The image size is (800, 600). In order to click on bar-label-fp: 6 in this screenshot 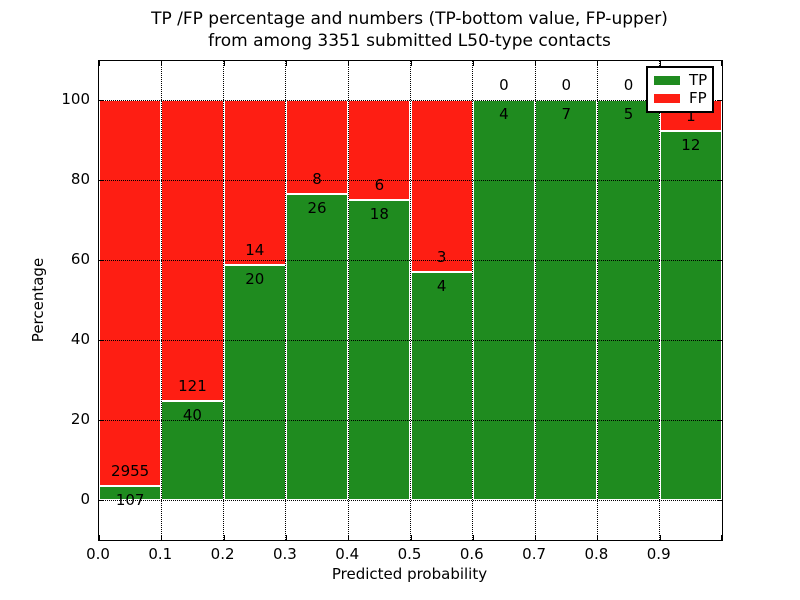, I will do `click(379, 185)`.